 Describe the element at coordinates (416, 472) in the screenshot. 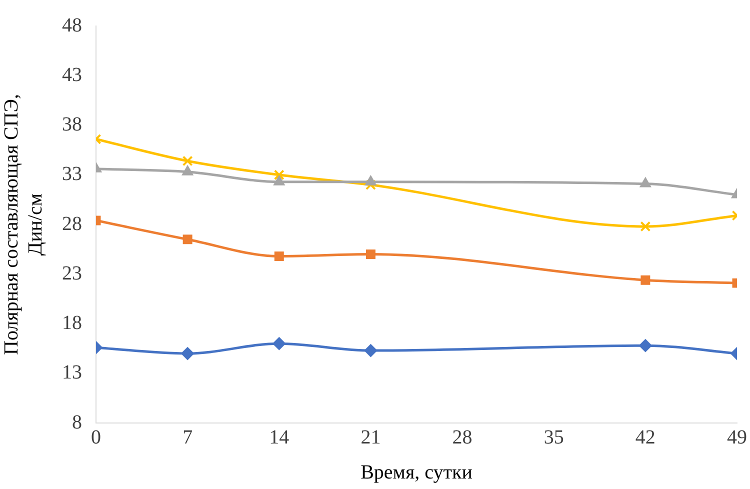

I see `x-axis-title: Время, сутки` at that location.